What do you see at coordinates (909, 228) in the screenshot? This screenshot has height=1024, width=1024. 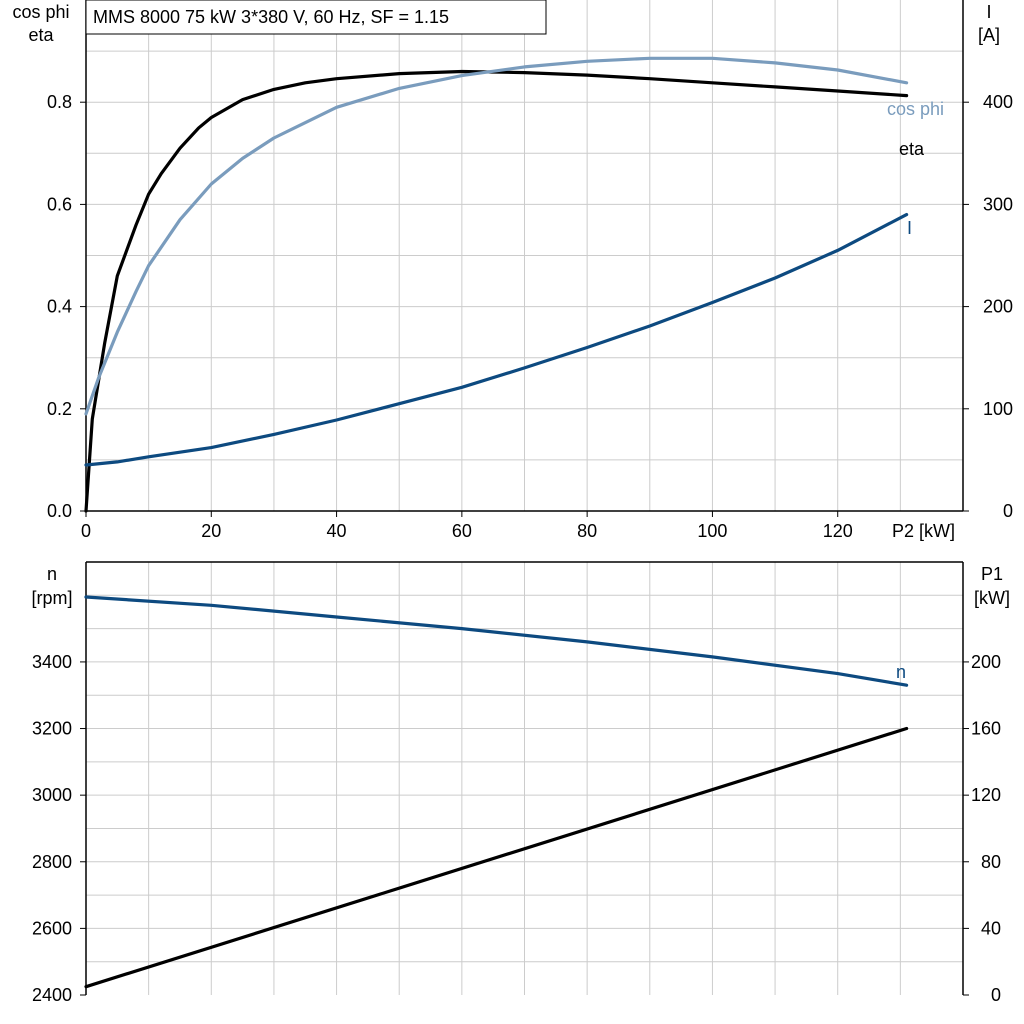 I see `series-label-i: I` at bounding box center [909, 228].